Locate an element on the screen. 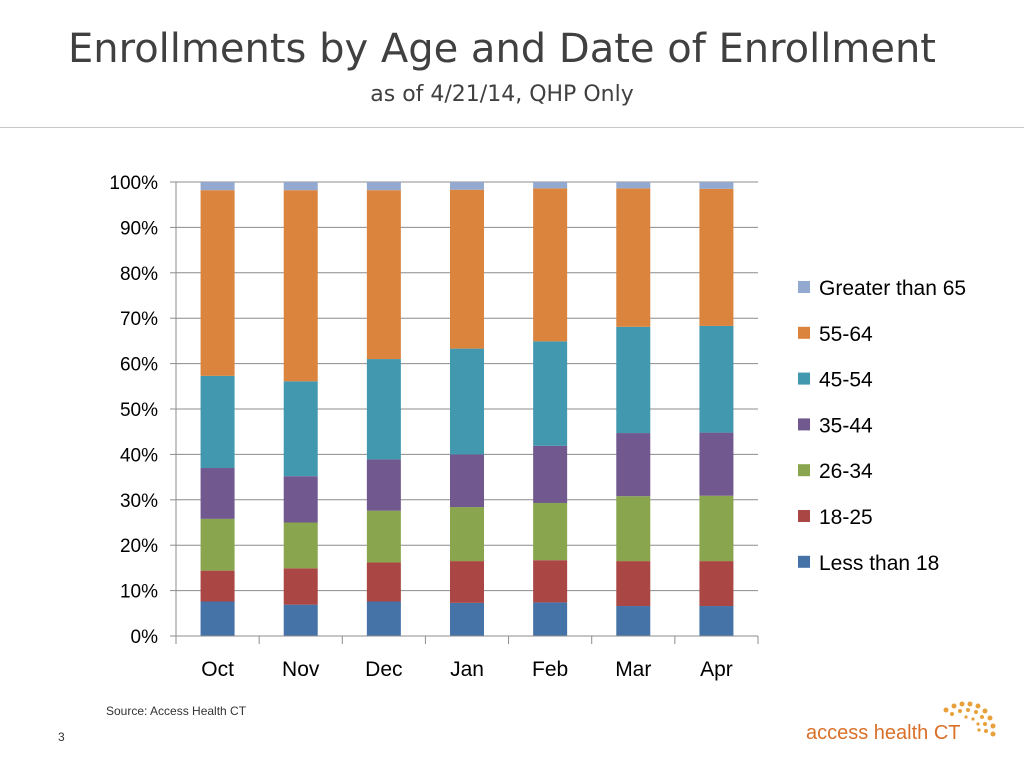  bar-stack-oct is located at coordinates (217, 409).